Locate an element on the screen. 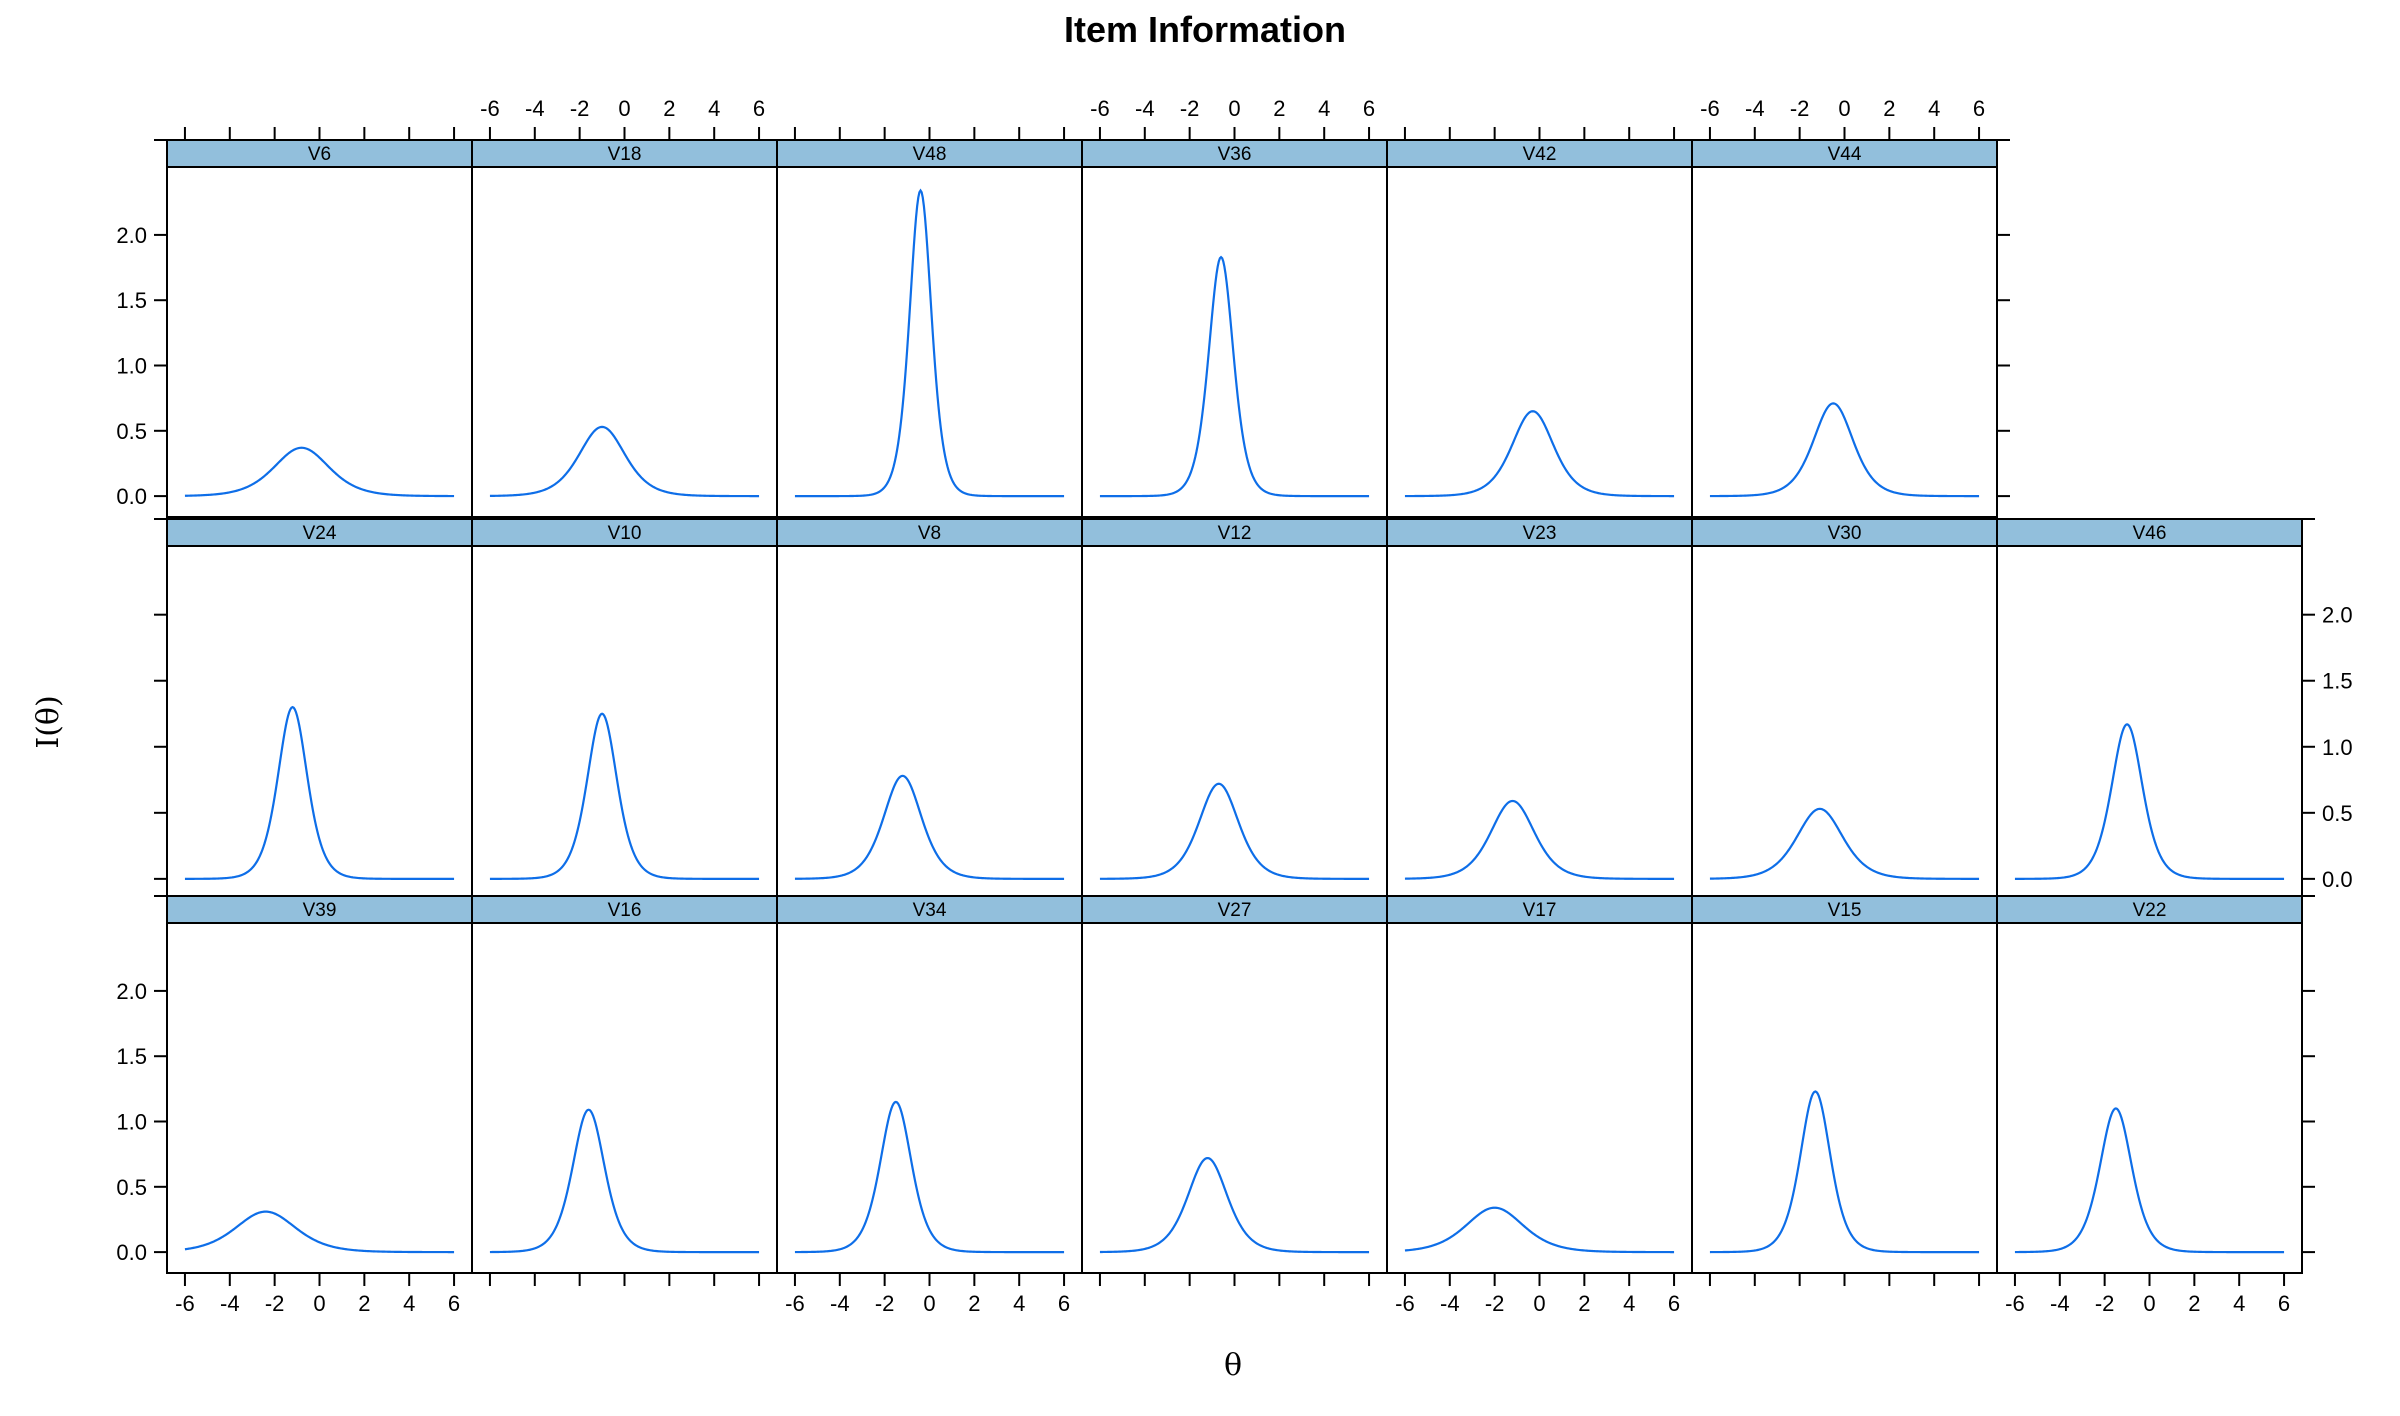 This screenshot has width=2400, height=1416. panel-strip-label: V12 is located at coordinates (1235, 533).